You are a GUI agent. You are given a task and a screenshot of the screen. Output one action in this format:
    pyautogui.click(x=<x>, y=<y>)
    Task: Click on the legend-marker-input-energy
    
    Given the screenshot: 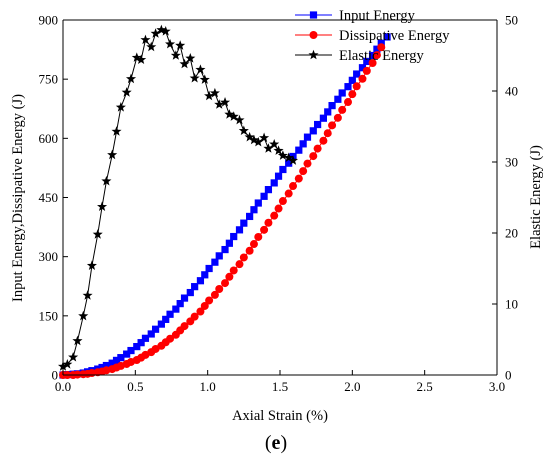 What is the action you would take?
    pyautogui.click(x=313, y=15)
    